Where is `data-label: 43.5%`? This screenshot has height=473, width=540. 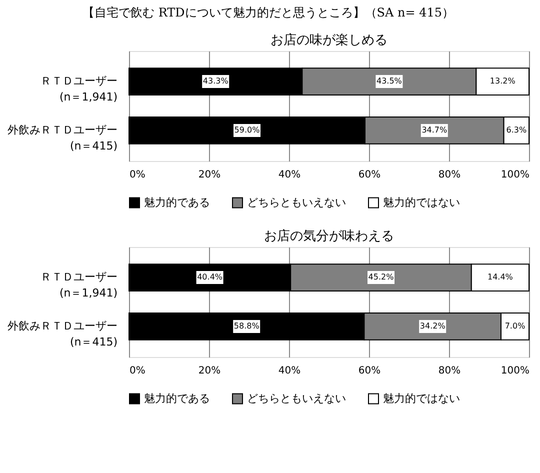 data-label: 43.5% is located at coordinates (389, 81).